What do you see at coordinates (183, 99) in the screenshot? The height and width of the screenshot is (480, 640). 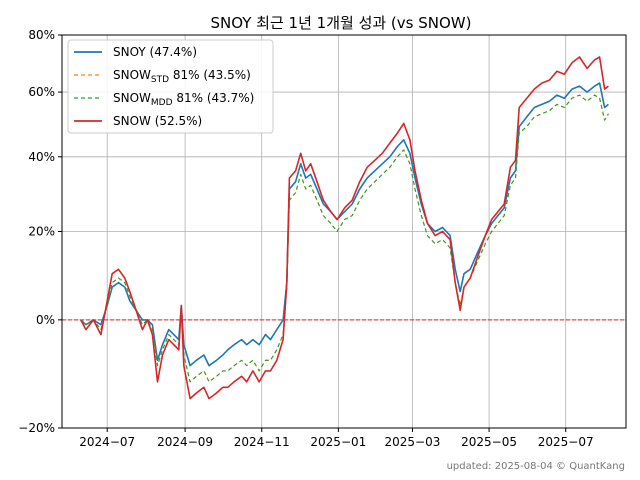 I see `legend-label: SNOWMDD 81% (43.7%)` at bounding box center [183, 99].